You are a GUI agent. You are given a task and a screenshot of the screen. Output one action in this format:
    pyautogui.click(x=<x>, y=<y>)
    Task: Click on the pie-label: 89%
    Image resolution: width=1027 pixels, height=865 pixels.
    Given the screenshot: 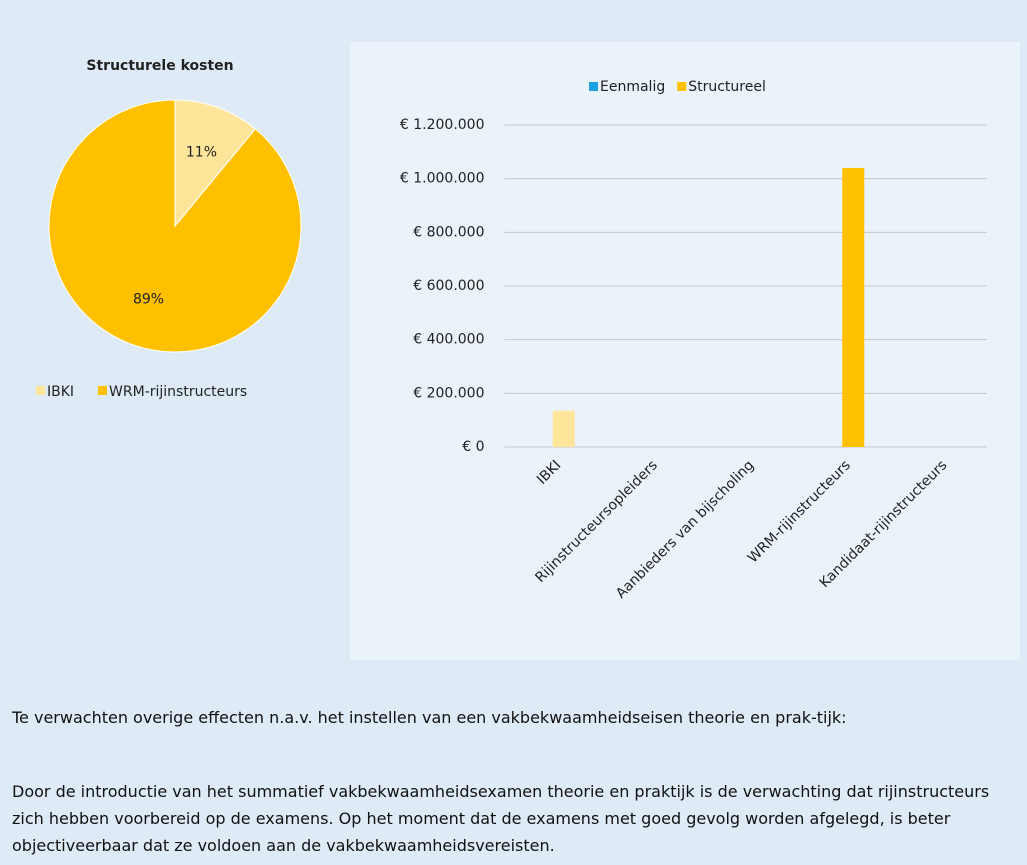 What is the action you would take?
    pyautogui.click(x=148, y=300)
    